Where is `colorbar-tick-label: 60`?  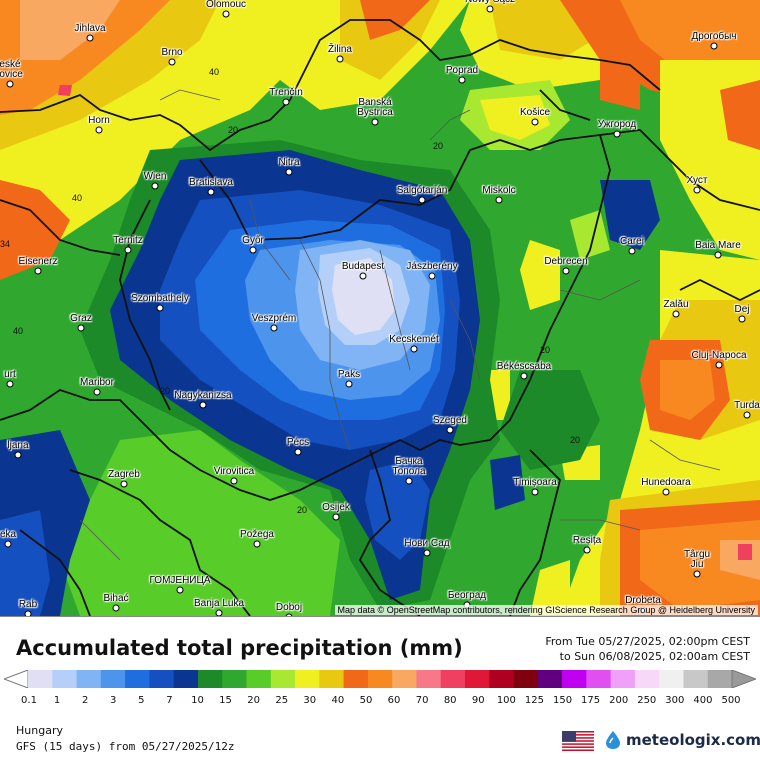
colorbar-tick-label: 60 is located at coordinates (394, 700).